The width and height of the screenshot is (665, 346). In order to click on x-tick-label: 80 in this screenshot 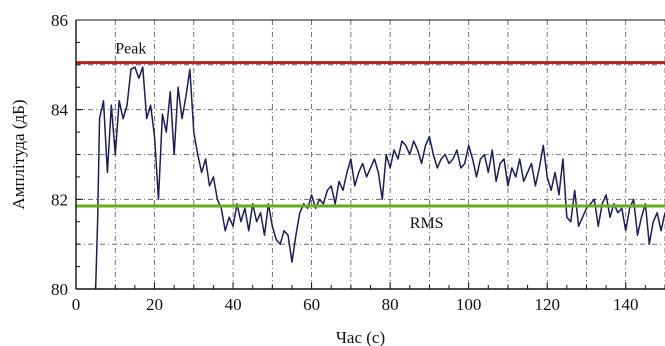, I will do `click(390, 304)`.